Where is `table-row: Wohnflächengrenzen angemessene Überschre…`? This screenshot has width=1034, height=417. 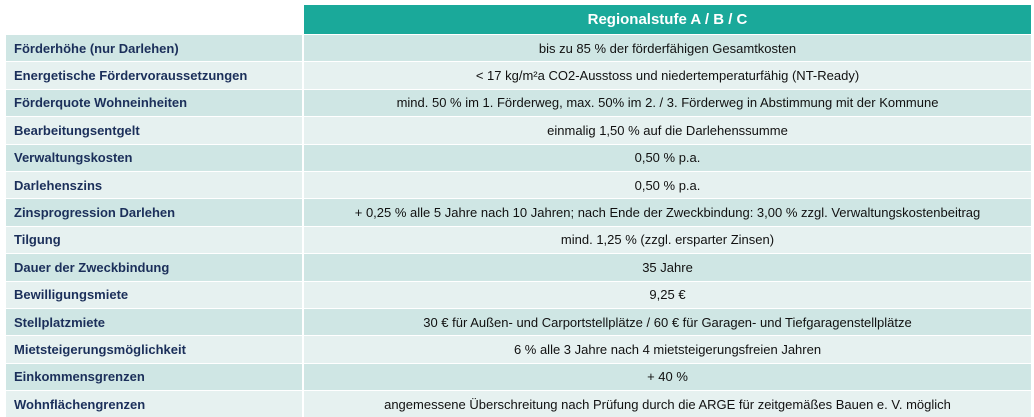
table-row: Wohnflächengrenzen angemessene Überschre… is located at coordinates (518, 403).